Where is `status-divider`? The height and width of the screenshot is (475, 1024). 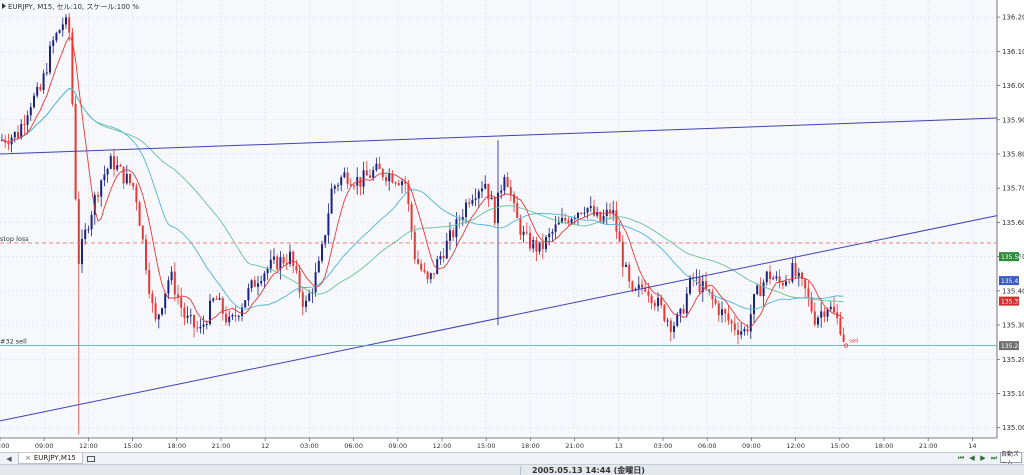
status-divider is located at coordinates (520, 470).